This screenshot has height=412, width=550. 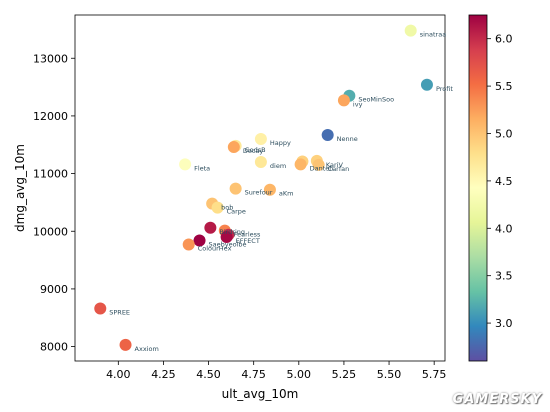 I want to click on point-label: Nenne, so click(x=347, y=139).